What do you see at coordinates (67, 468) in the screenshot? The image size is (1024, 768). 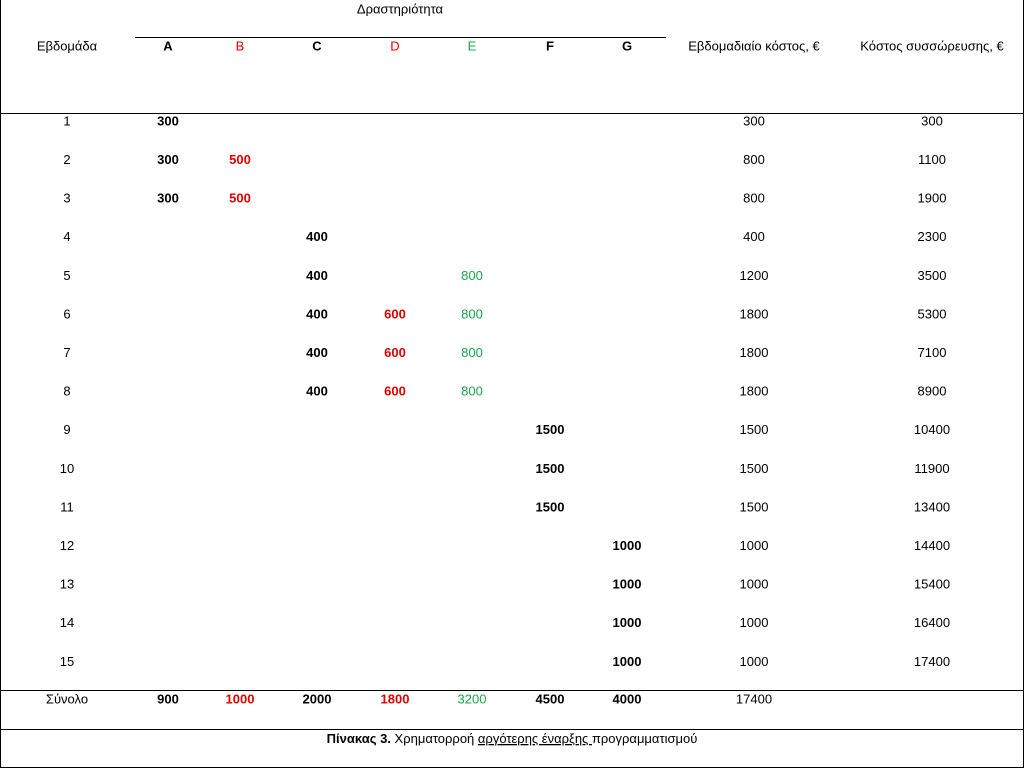 I see `cell: 10` at bounding box center [67, 468].